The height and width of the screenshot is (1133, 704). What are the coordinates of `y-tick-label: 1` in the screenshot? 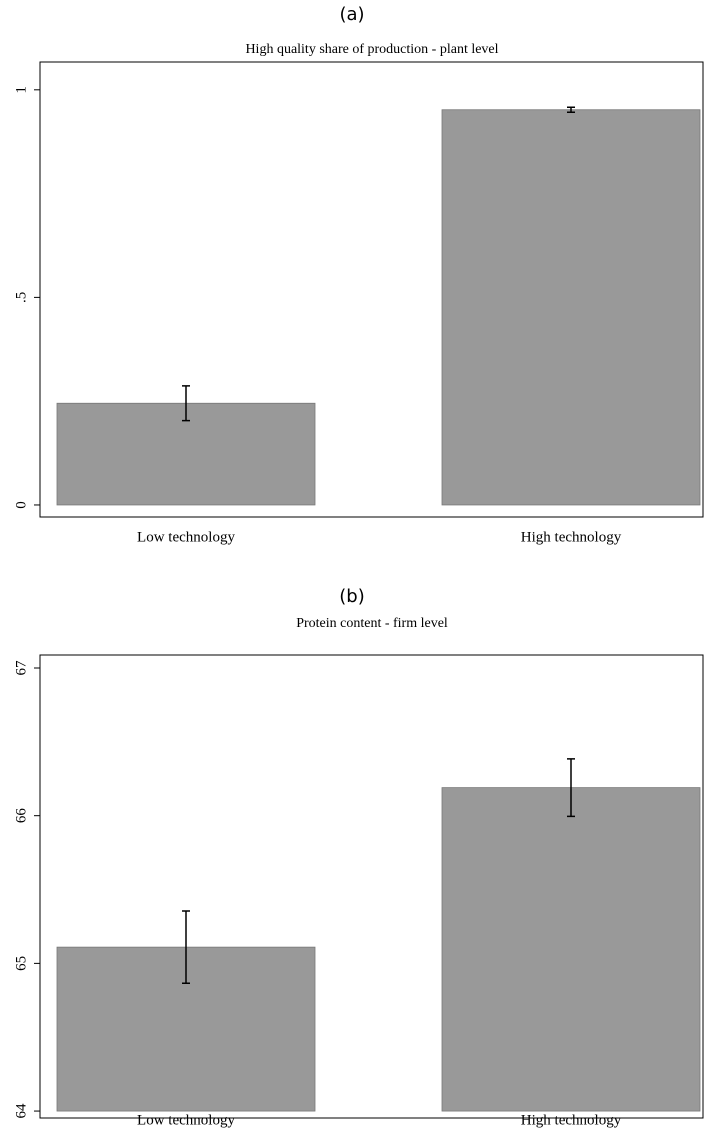 It's located at (21, 90).